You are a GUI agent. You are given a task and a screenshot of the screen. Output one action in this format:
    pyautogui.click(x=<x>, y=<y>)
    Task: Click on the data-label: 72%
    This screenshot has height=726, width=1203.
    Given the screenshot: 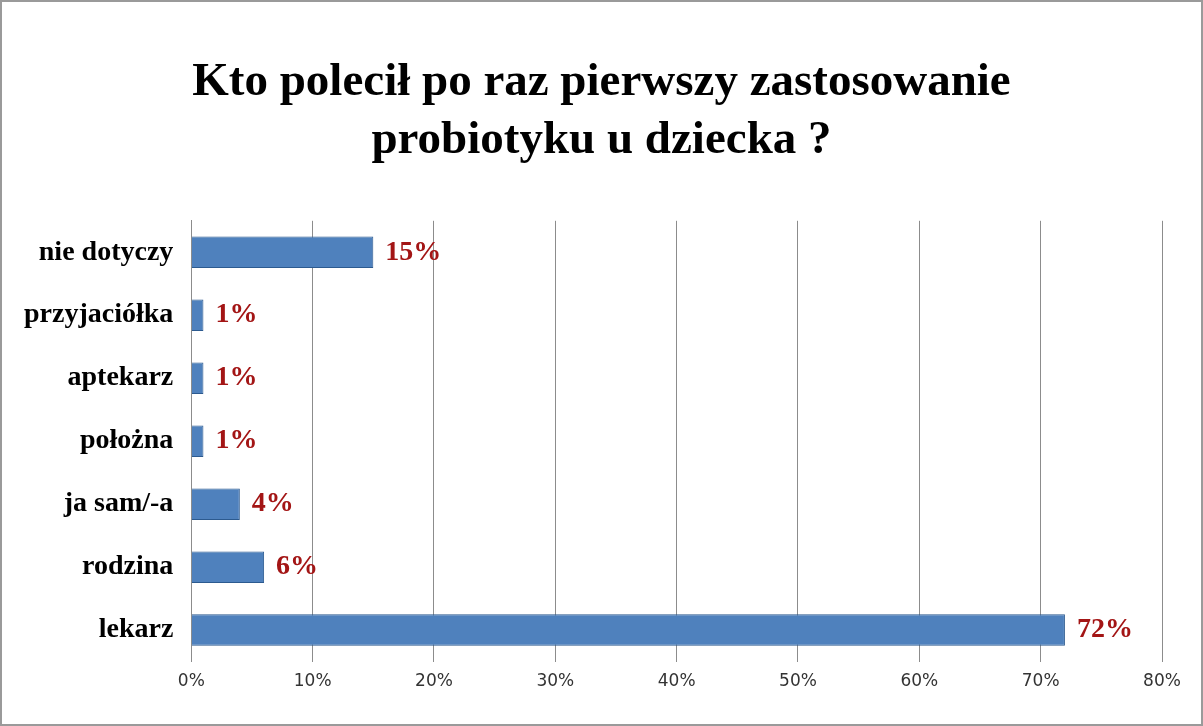 What is the action you would take?
    pyautogui.click(x=1104, y=628)
    